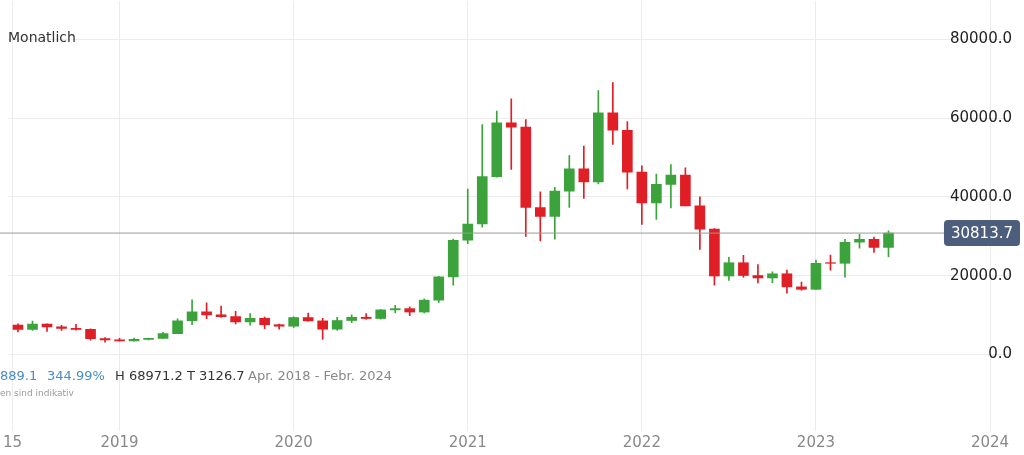 This screenshot has width=1024, height=455. I want to click on y-tick-label: 60000.0, so click(980, 116).